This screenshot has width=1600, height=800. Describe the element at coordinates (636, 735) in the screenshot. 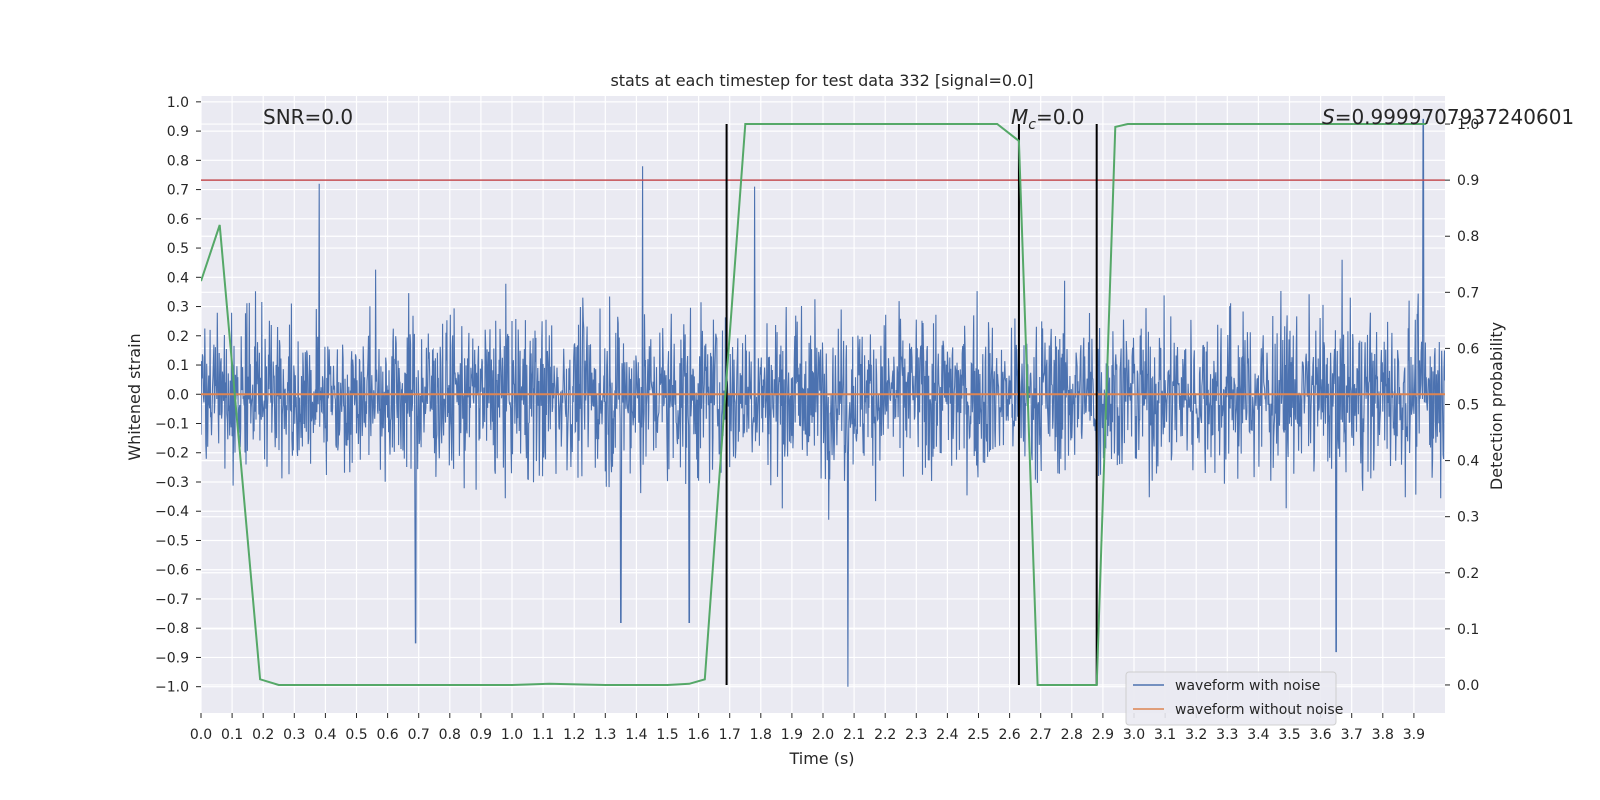

I see `x-tick-label: 1.4` at that location.